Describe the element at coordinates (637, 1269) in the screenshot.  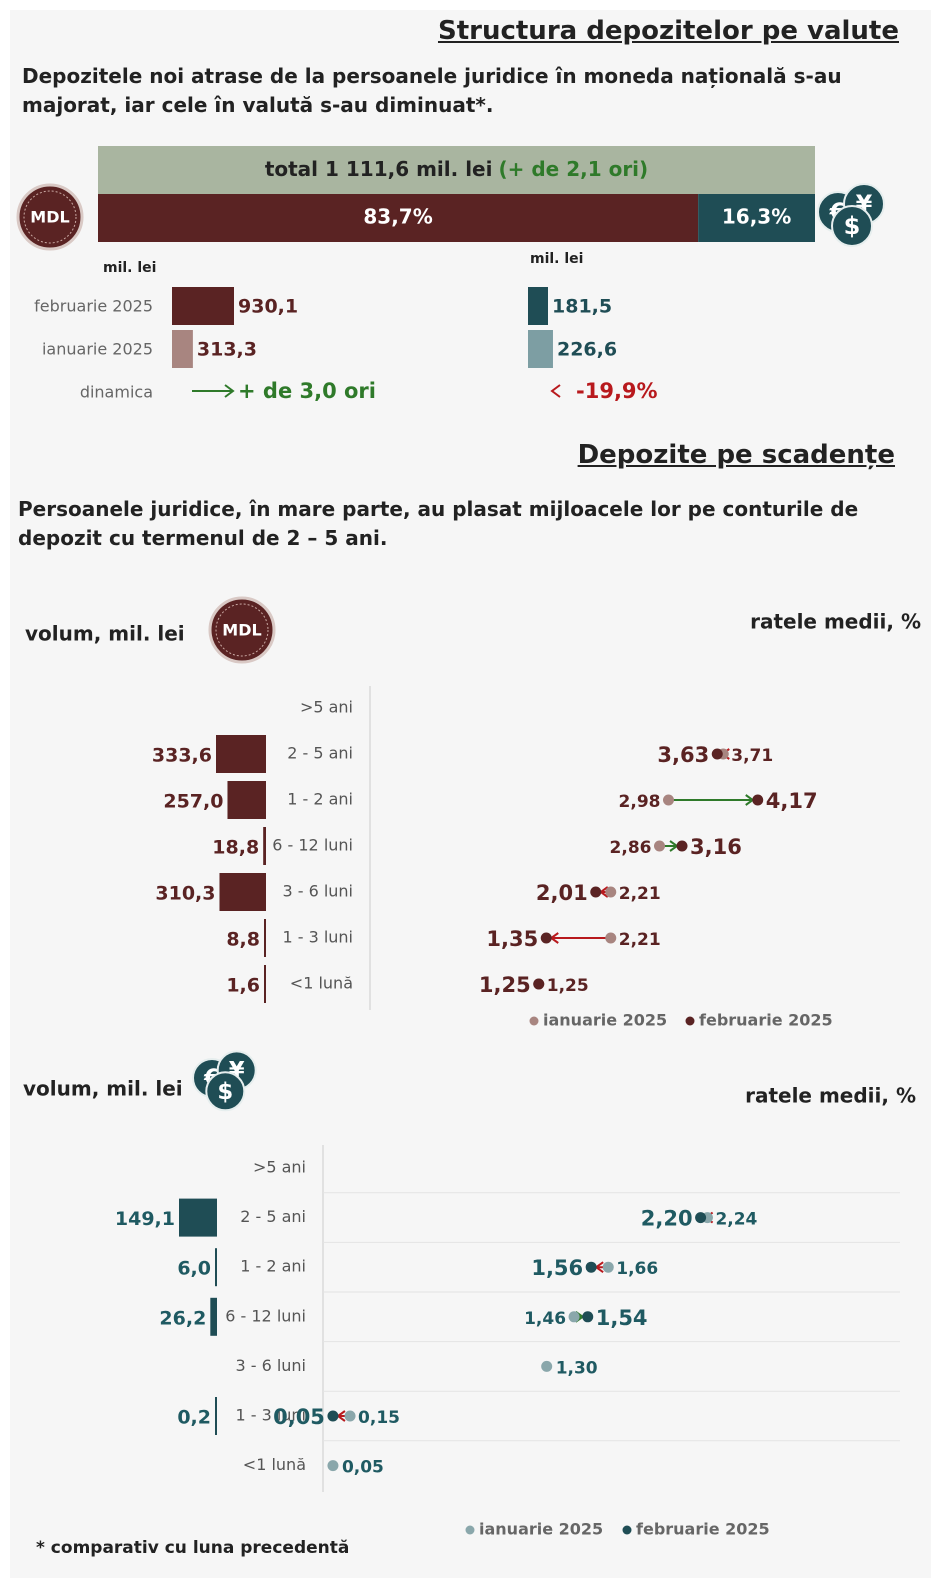
I see `rate-label: 1,66` at that location.